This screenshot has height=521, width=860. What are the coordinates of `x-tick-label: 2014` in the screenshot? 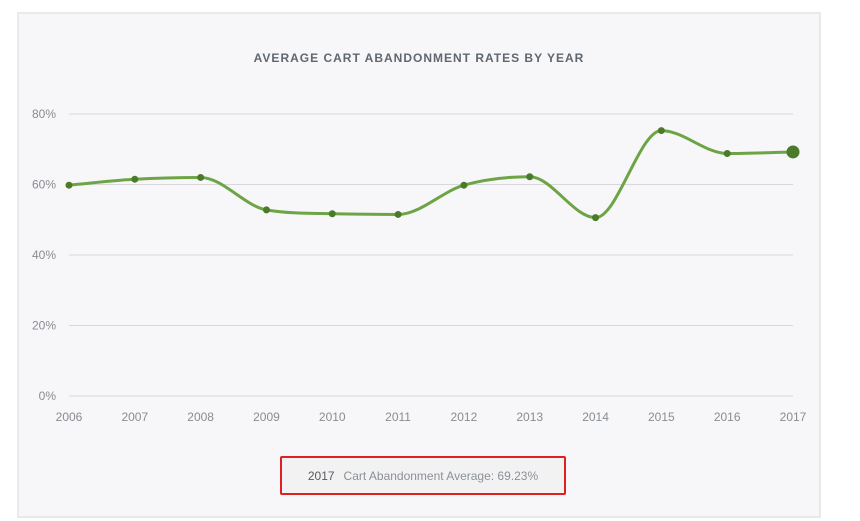 It's located at (595, 417).